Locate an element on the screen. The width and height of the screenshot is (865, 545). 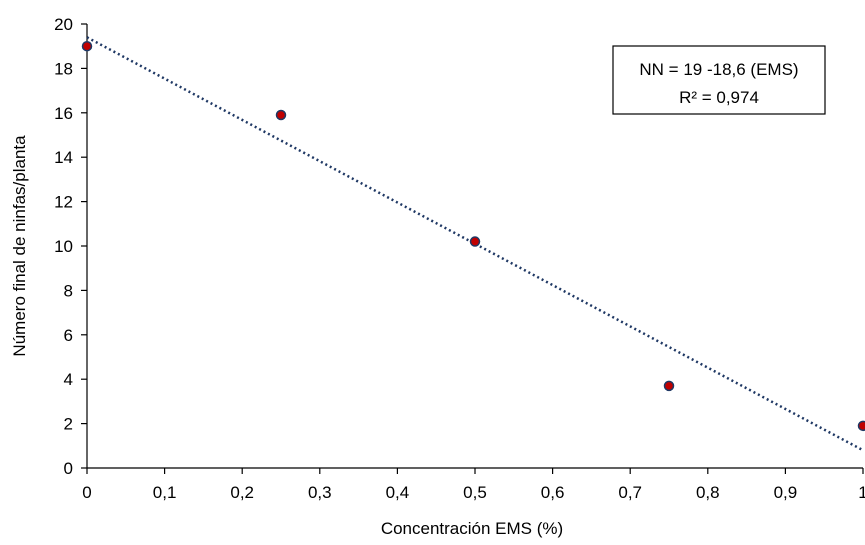
y-tick-label: 20 is located at coordinates (63, 24).